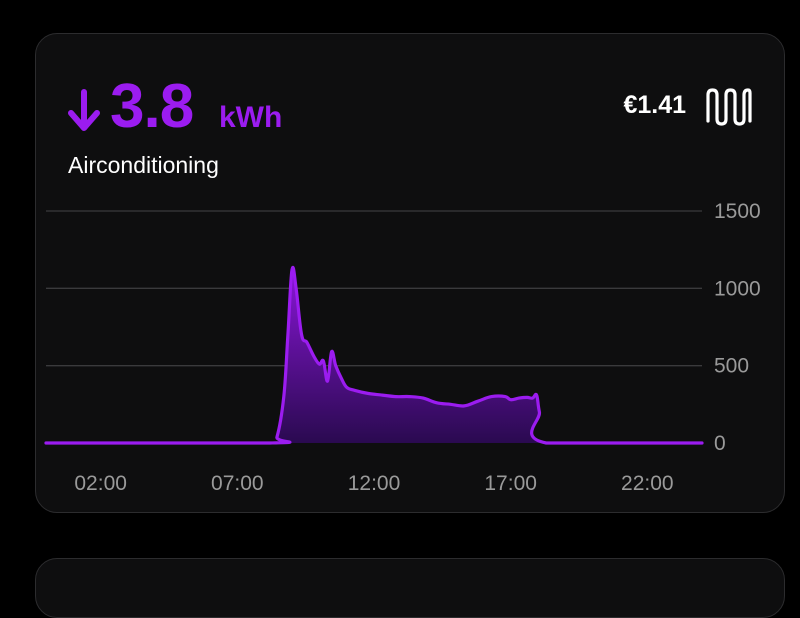 Image resolution: width=800 pixels, height=618 pixels. Describe the element at coordinates (237, 483) in the screenshot. I see `x-tick-label: 07:00` at that location.